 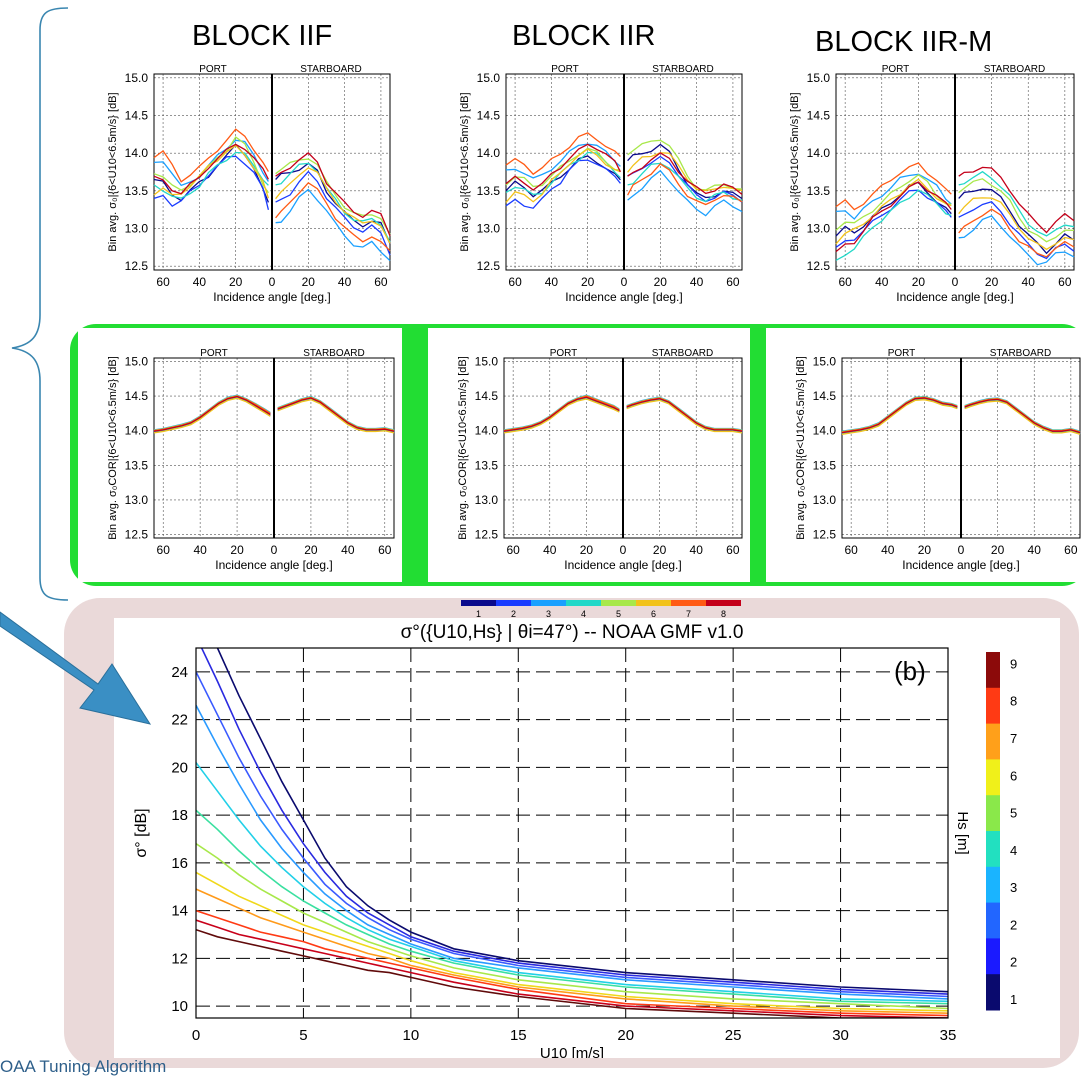 I want to click on legend-label: 3, so click(x=548, y=614).